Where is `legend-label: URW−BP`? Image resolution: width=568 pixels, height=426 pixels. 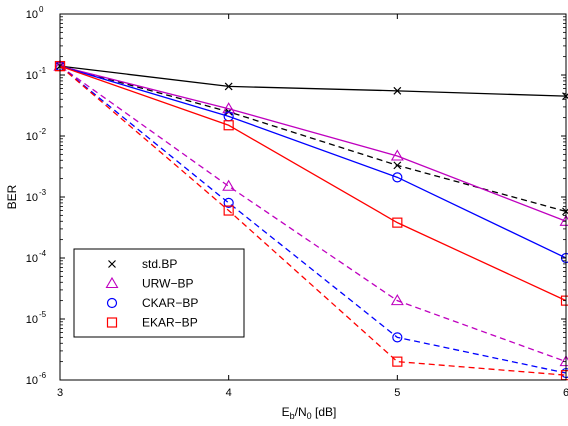
legend-label: URW−BP is located at coordinates (167, 284).